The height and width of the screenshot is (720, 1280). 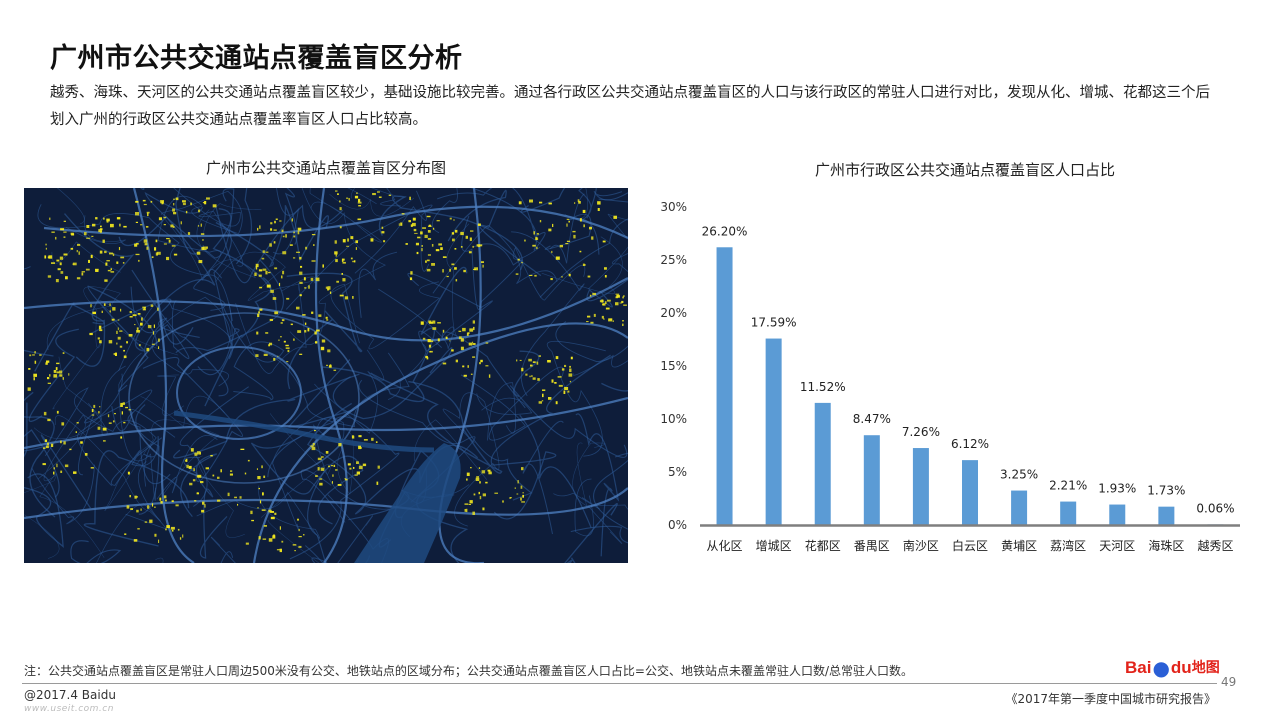 I want to click on x-tick-label: 黄埔区, so click(x=1019, y=546).